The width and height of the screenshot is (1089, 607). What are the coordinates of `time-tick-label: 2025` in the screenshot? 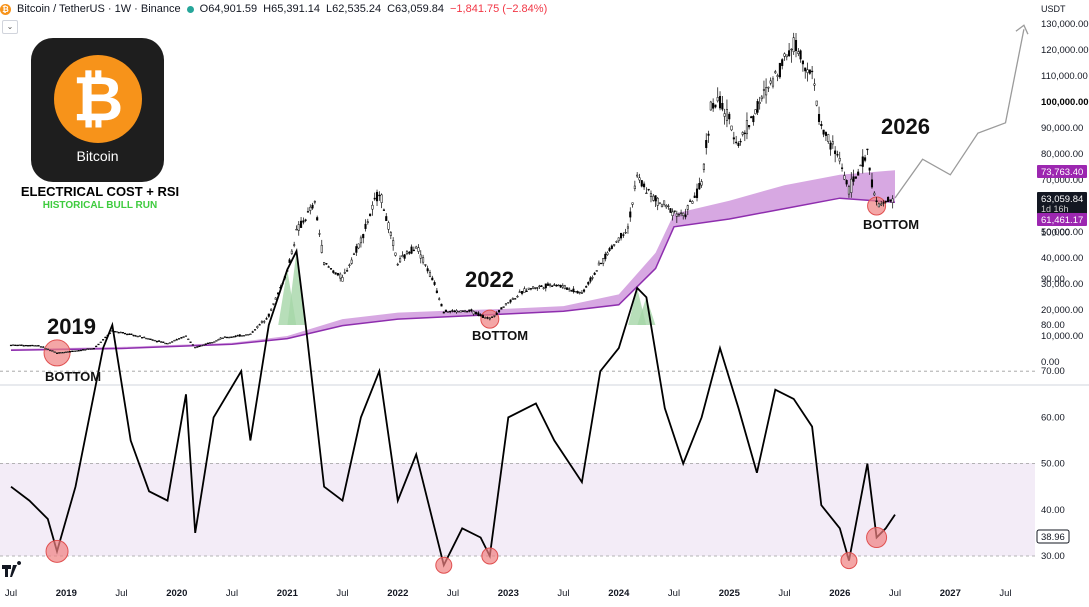 It's located at (730, 593).